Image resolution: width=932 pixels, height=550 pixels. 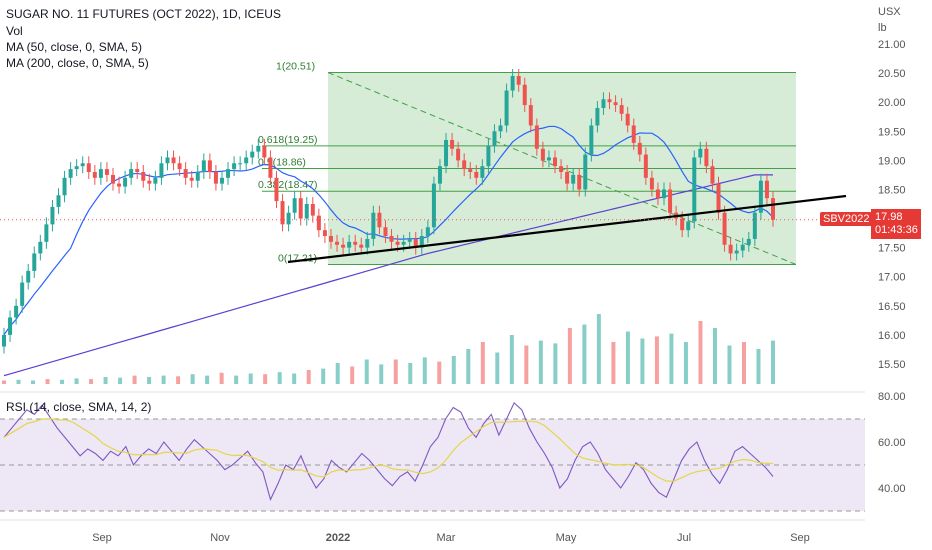 I want to click on fib-level-label: 0.618(19.25), so click(x=288, y=140).